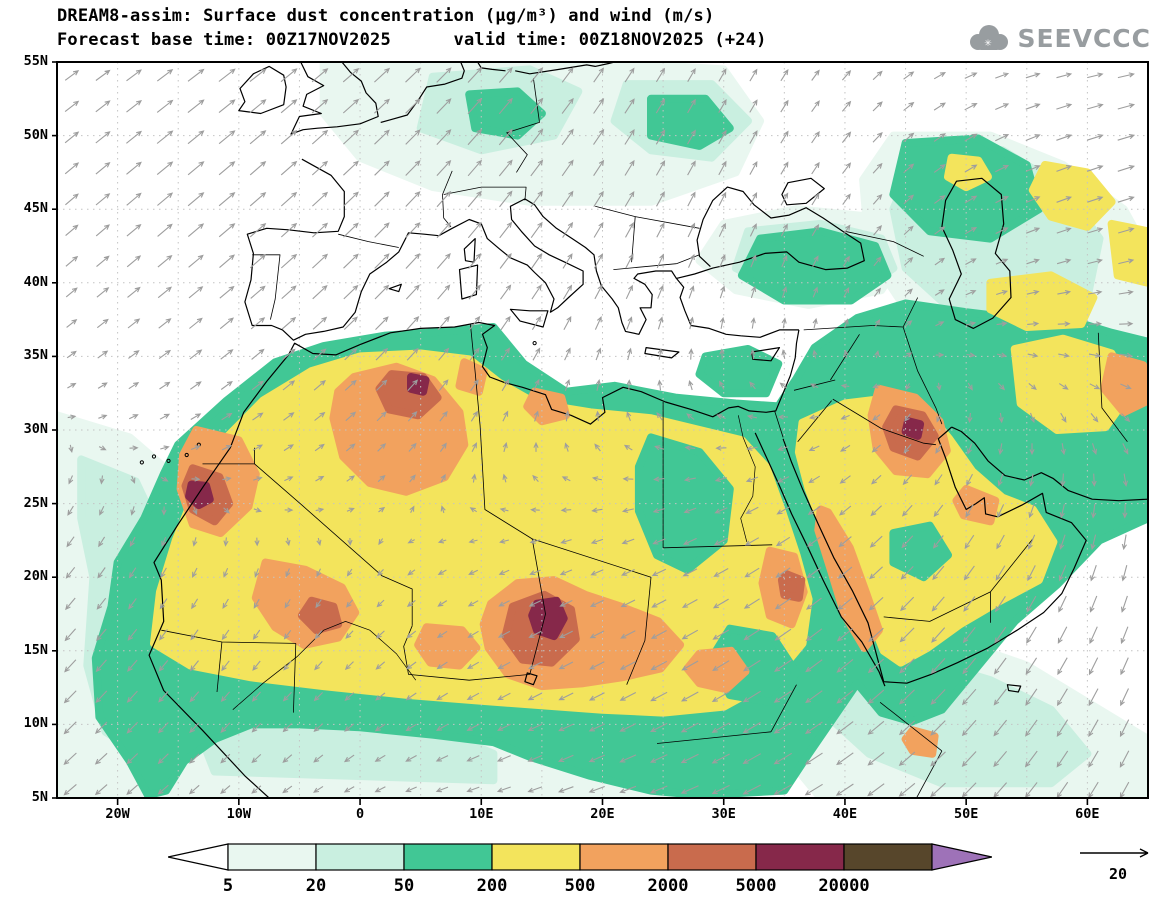  I want to click on lon-tick-label: 20W, so click(117, 814).